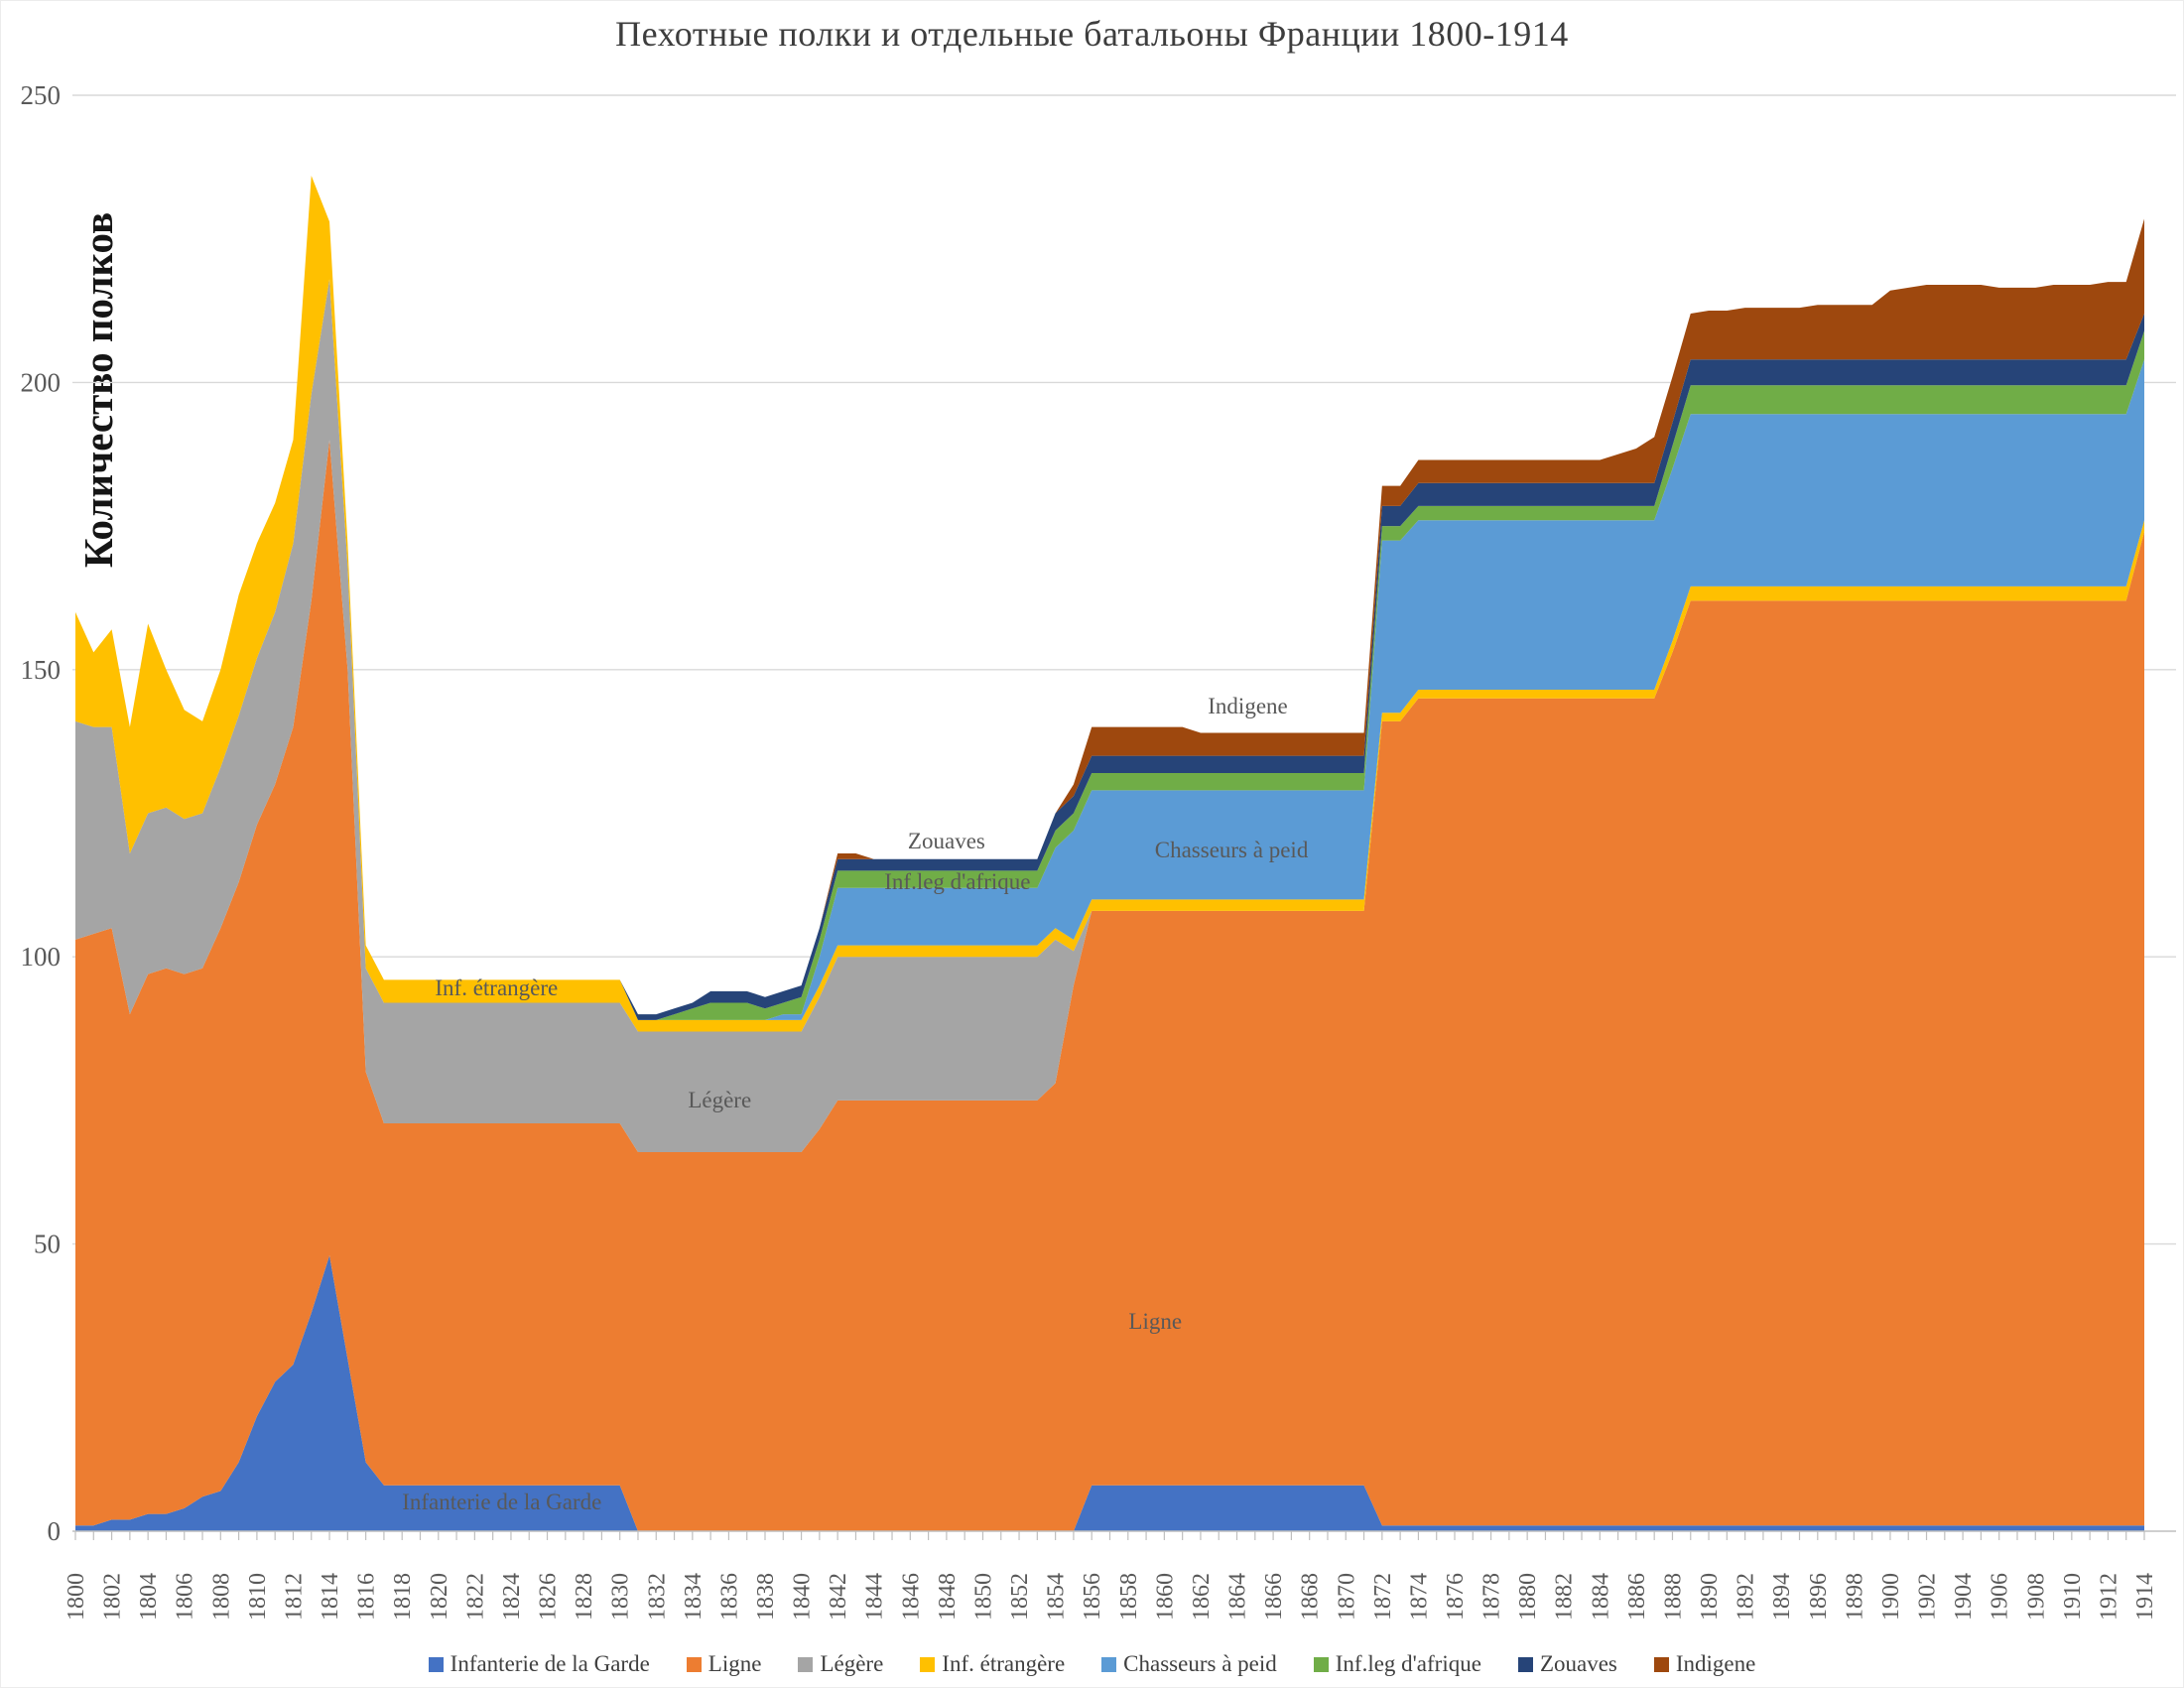 This screenshot has width=2184, height=1688. I want to click on x-tick-label: 1892, so click(1746, 1597).